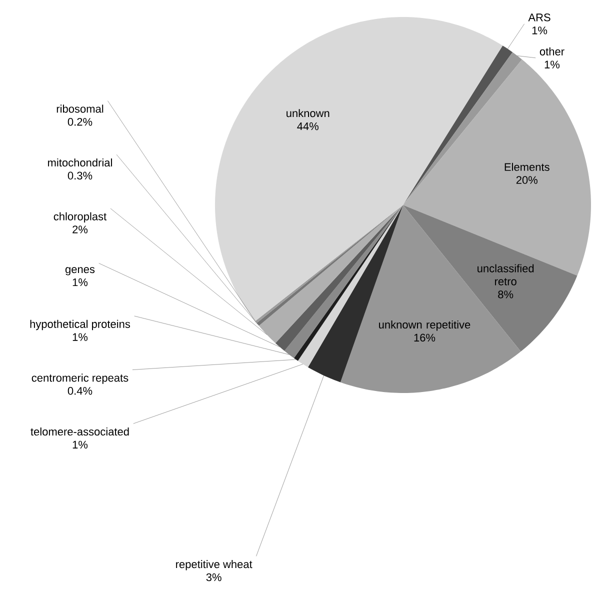  I want to click on slice-label: unknown repetitive, so click(424, 325).